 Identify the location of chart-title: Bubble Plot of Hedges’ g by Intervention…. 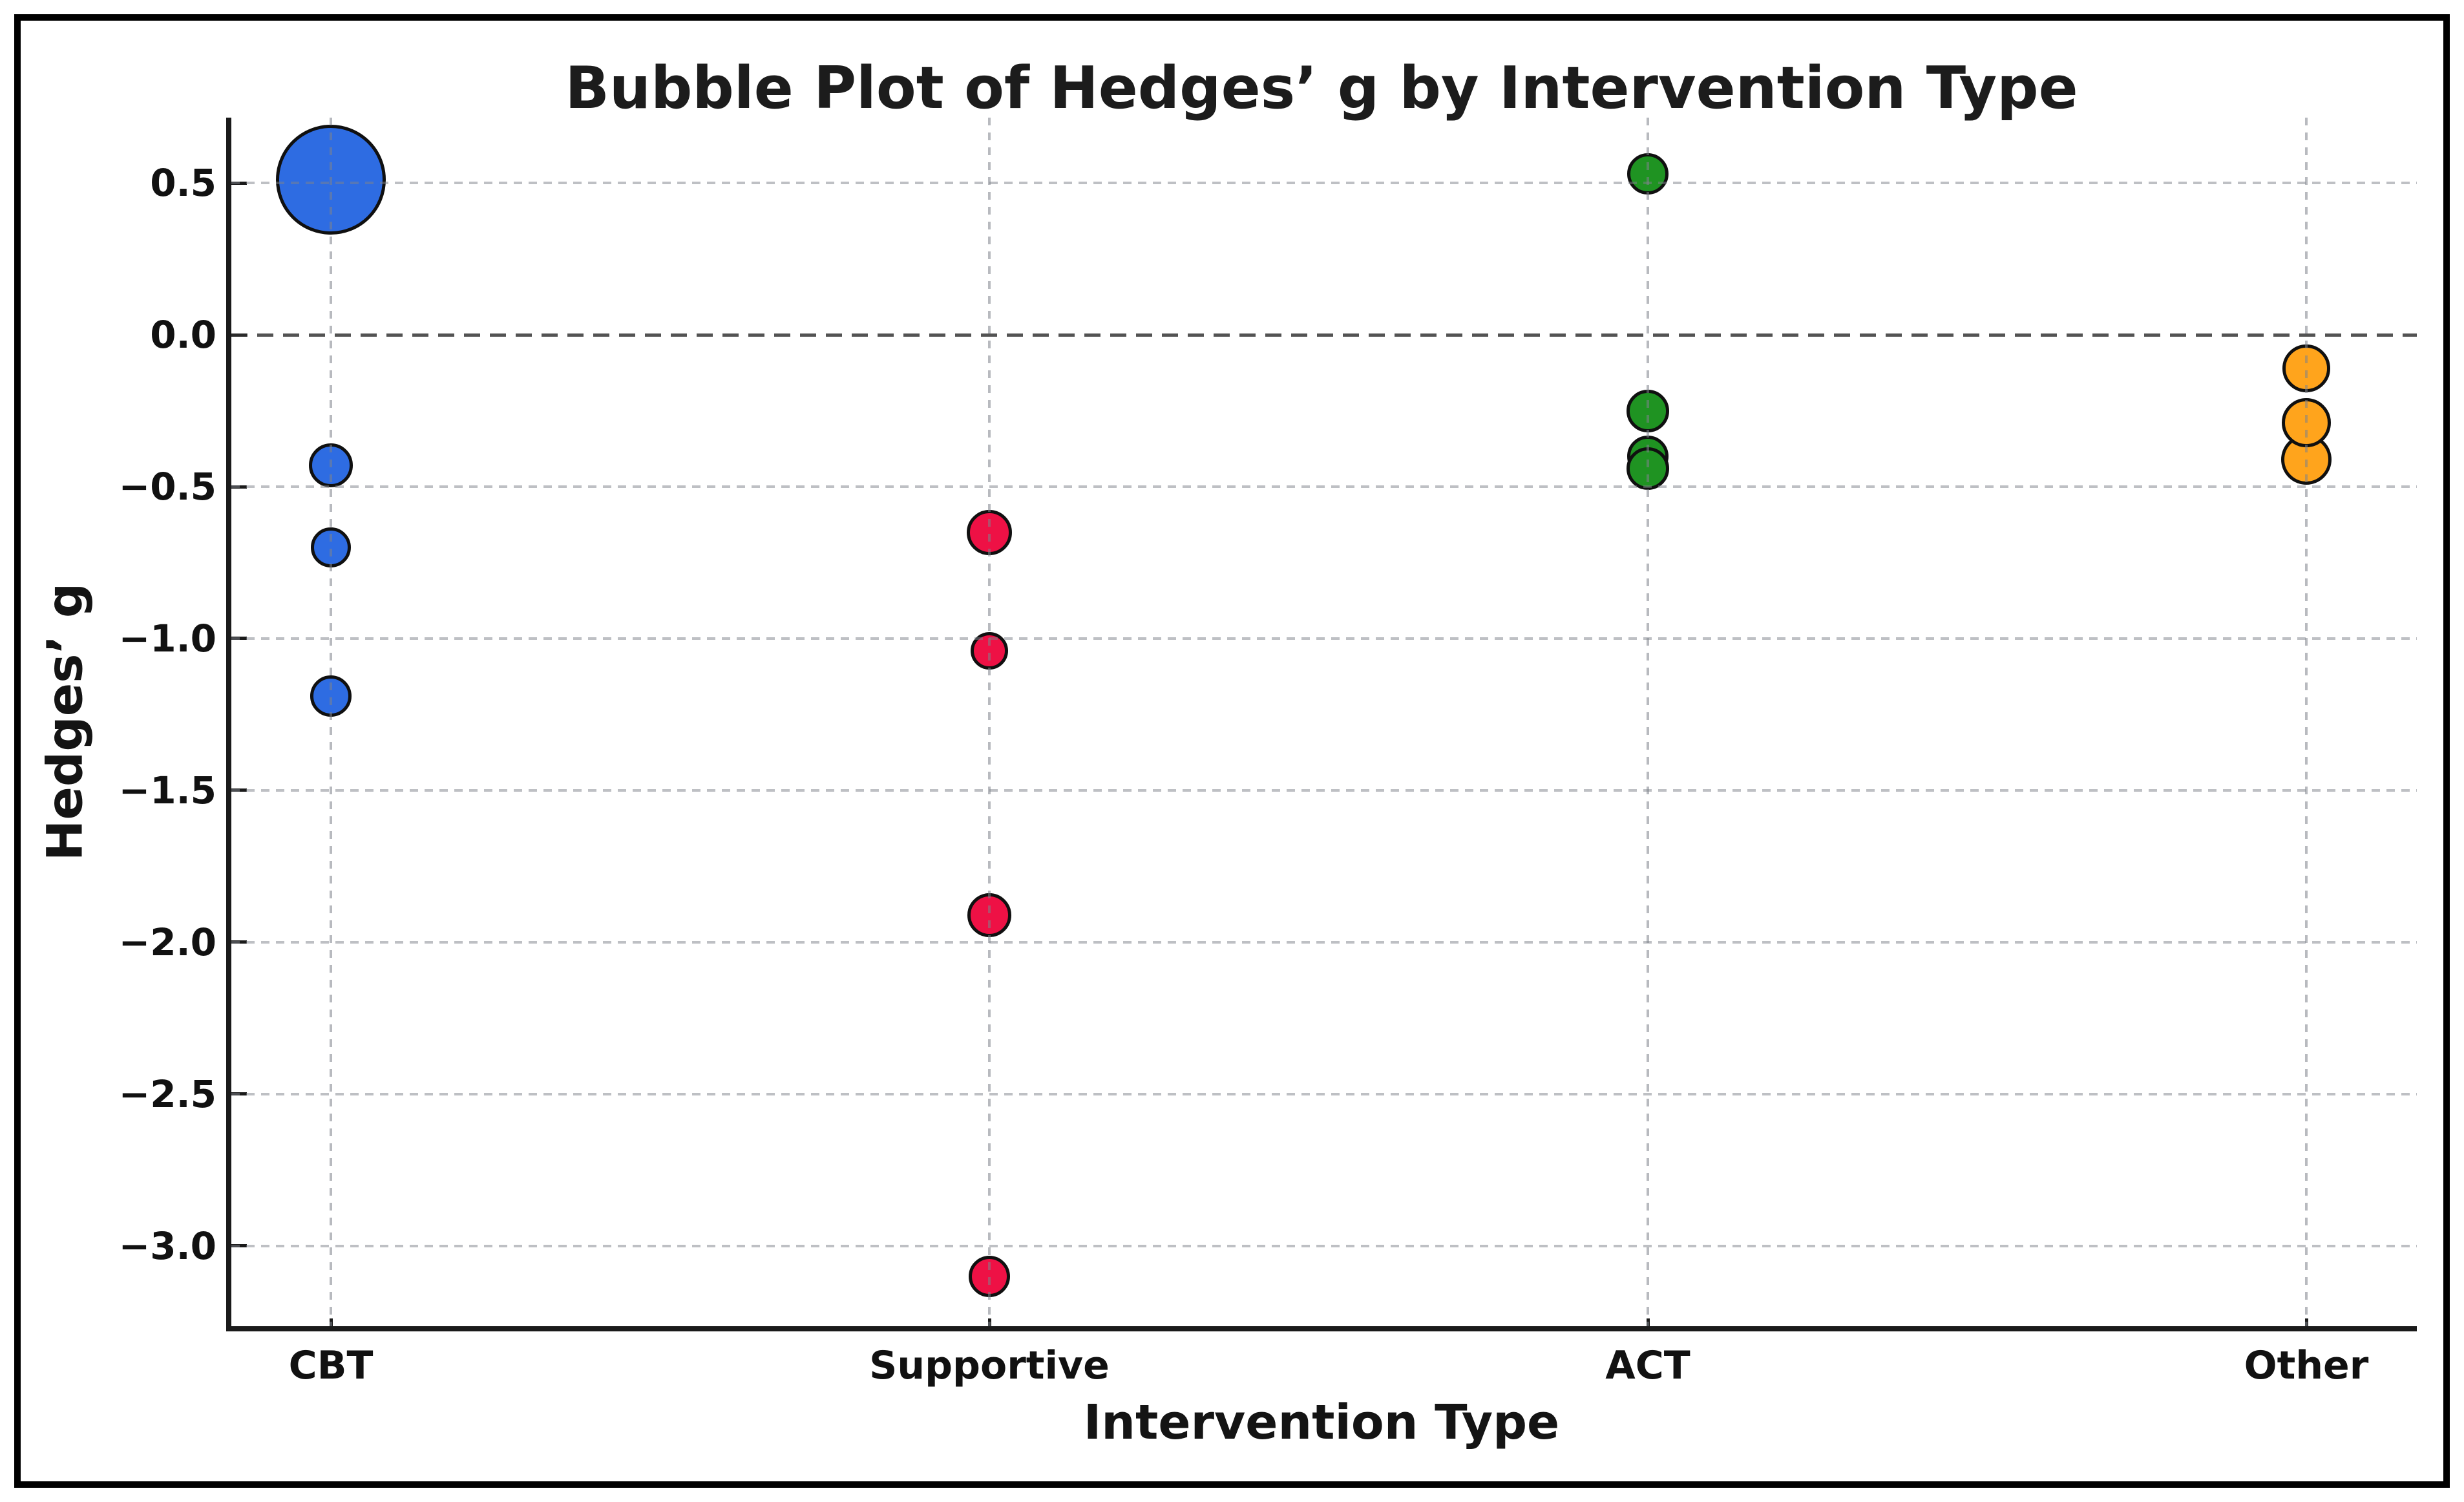
(1321, 88).